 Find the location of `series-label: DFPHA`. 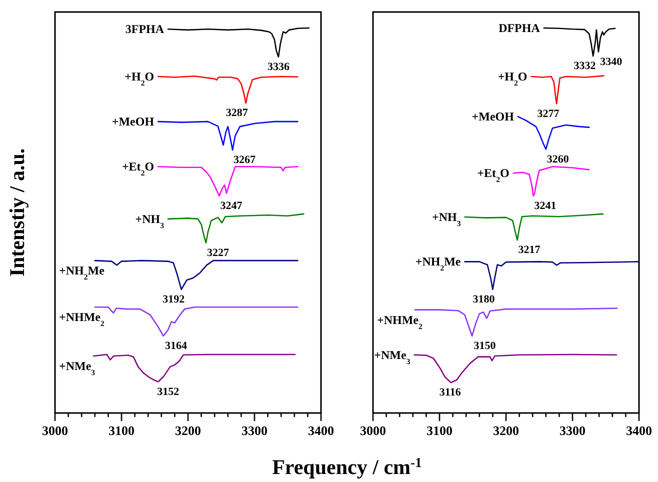

series-label: DFPHA is located at coordinates (519, 28).